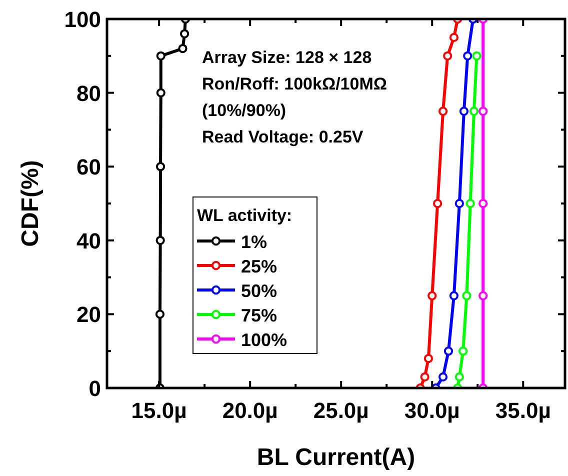  Describe the element at coordinates (336, 457) in the screenshot. I see `x-axis-title: BL Current(A)` at that location.